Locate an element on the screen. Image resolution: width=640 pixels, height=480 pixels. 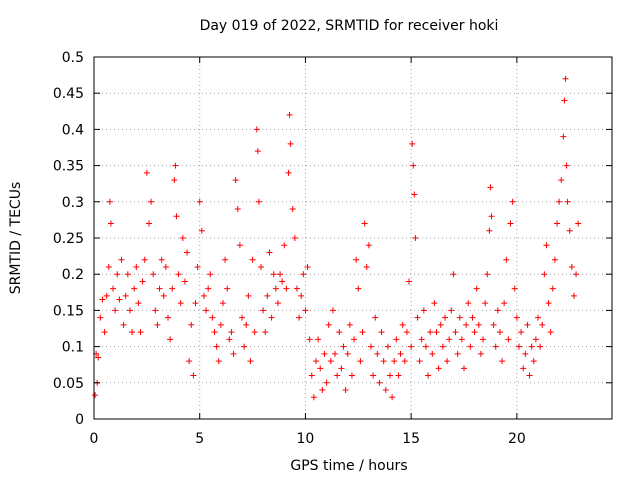
x-axis-label: GPS time / hours is located at coordinates (348, 466).